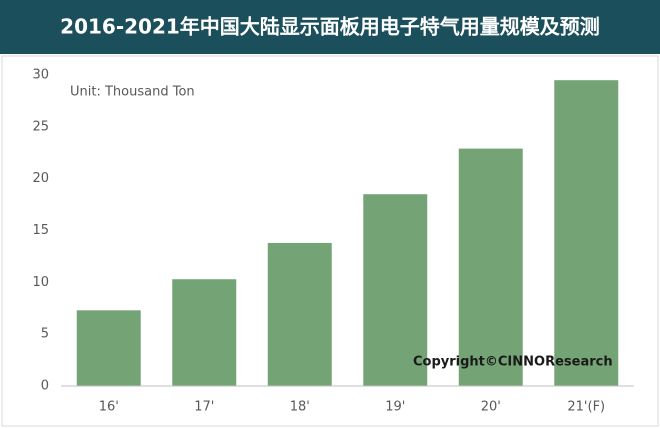 This screenshot has height=428, width=660. What do you see at coordinates (45, 334) in the screenshot?
I see `y-tick-label: 5` at bounding box center [45, 334].